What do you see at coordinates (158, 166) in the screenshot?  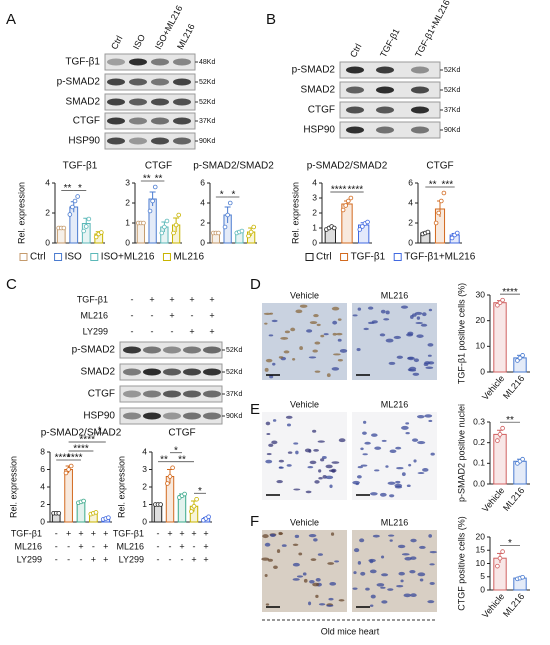 I see `chart-title: CTGF` at bounding box center [158, 166].